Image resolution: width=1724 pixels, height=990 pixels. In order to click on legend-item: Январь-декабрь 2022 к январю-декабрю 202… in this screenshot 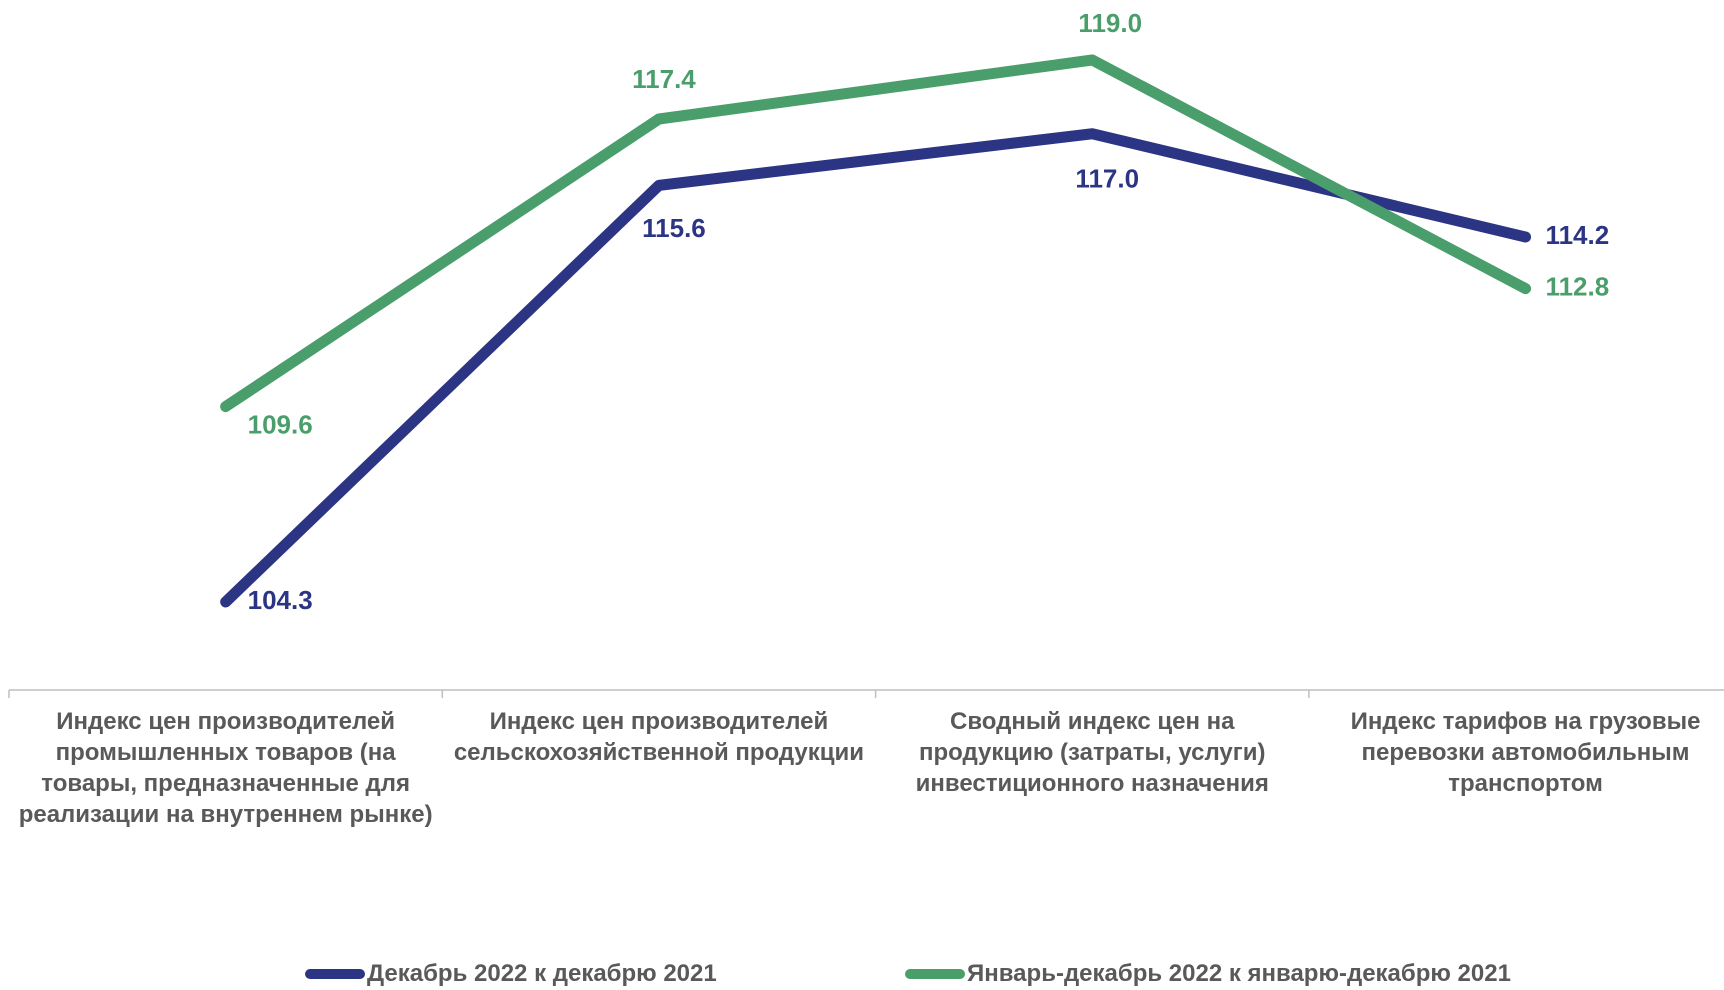, I will do `click(1208, 974)`.